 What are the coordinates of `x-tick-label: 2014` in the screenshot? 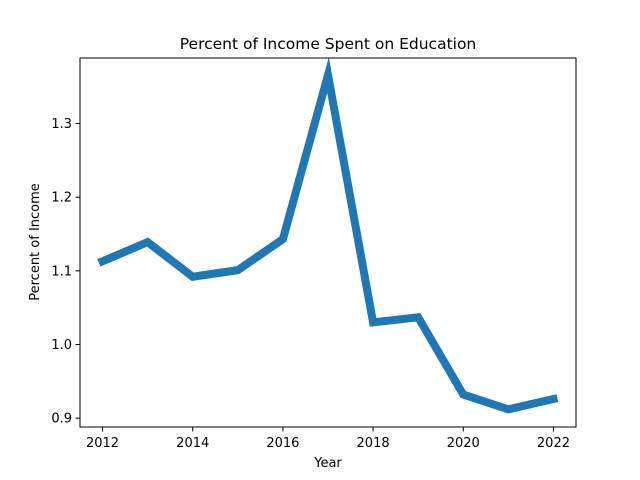 It's located at (192, 443).